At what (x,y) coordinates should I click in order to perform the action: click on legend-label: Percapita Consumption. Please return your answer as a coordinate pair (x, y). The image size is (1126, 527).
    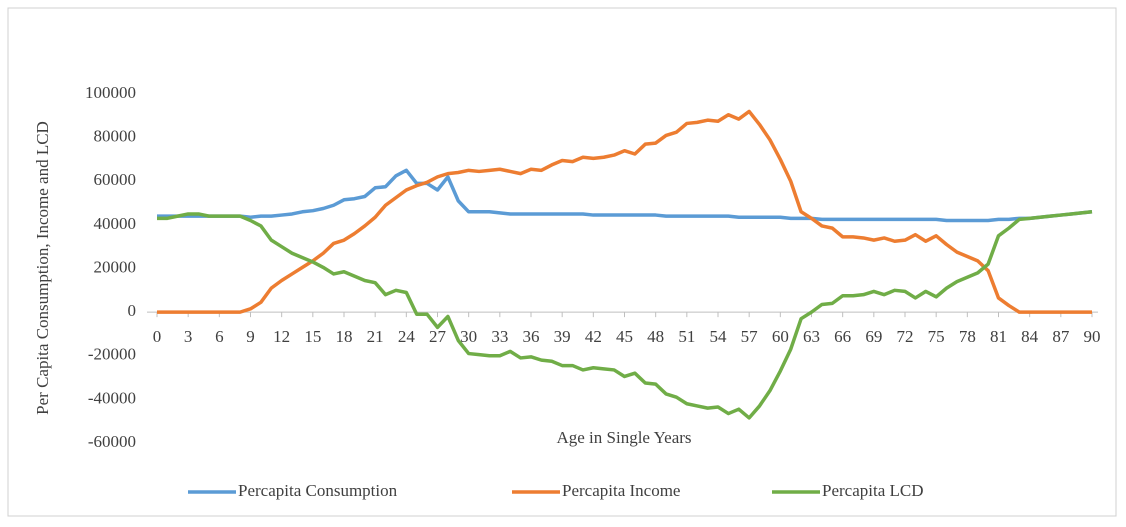
    Looking at the image, I should click on (318, 490).